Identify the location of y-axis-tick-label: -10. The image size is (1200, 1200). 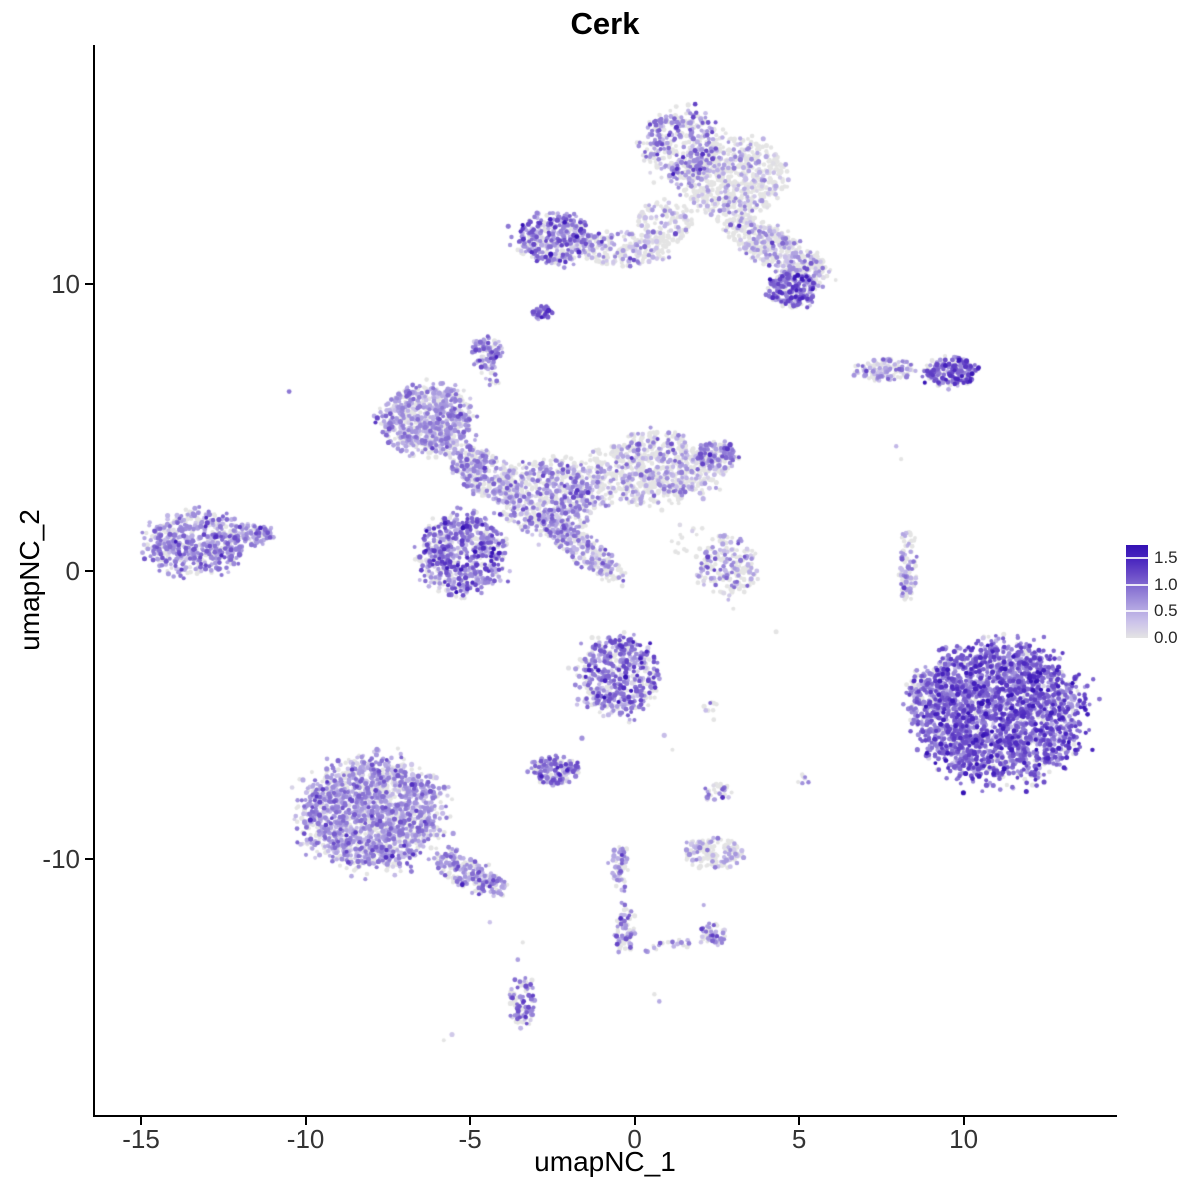
(61, 859).